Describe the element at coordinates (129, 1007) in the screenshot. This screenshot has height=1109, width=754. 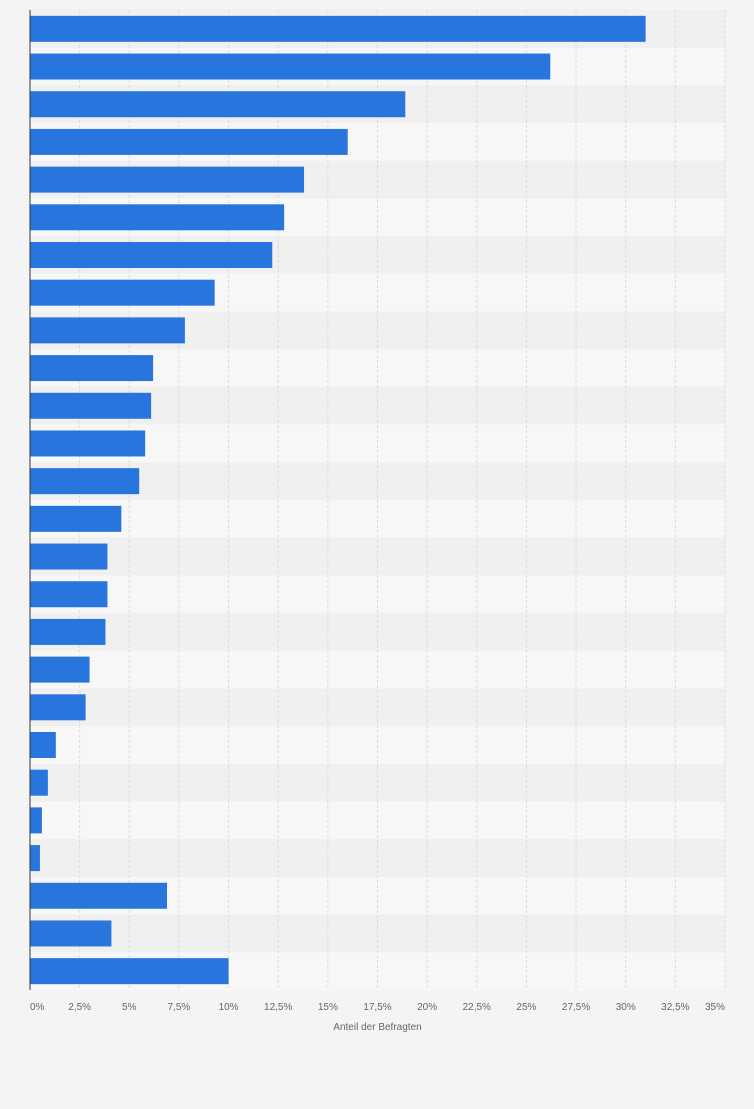
I see `x-tick-label: 5%` at that location.